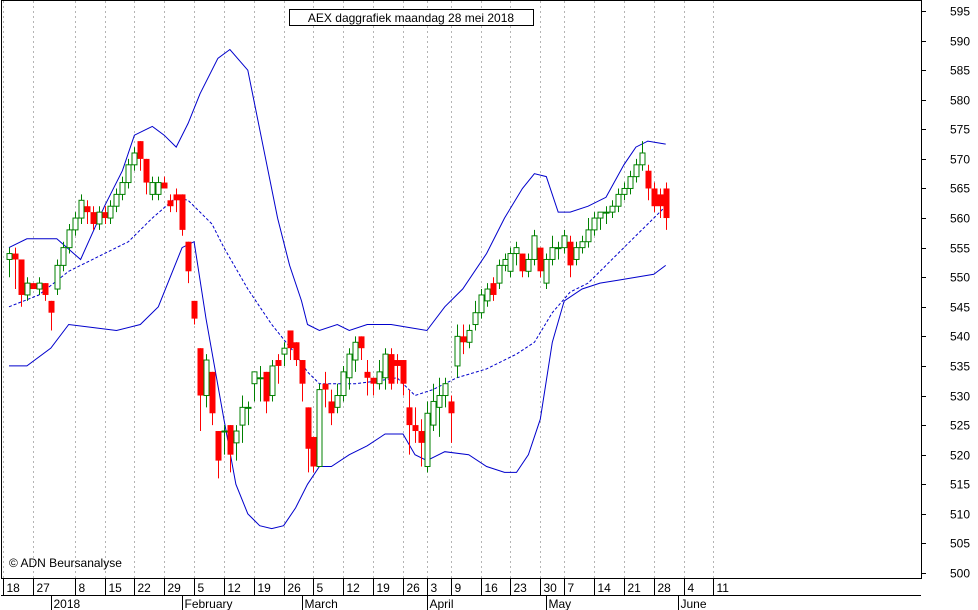  What do you see at coordinates (201, 588) in the screenshot?
I see `x-tick-label-6: 5` at bounding box center [201, 588].